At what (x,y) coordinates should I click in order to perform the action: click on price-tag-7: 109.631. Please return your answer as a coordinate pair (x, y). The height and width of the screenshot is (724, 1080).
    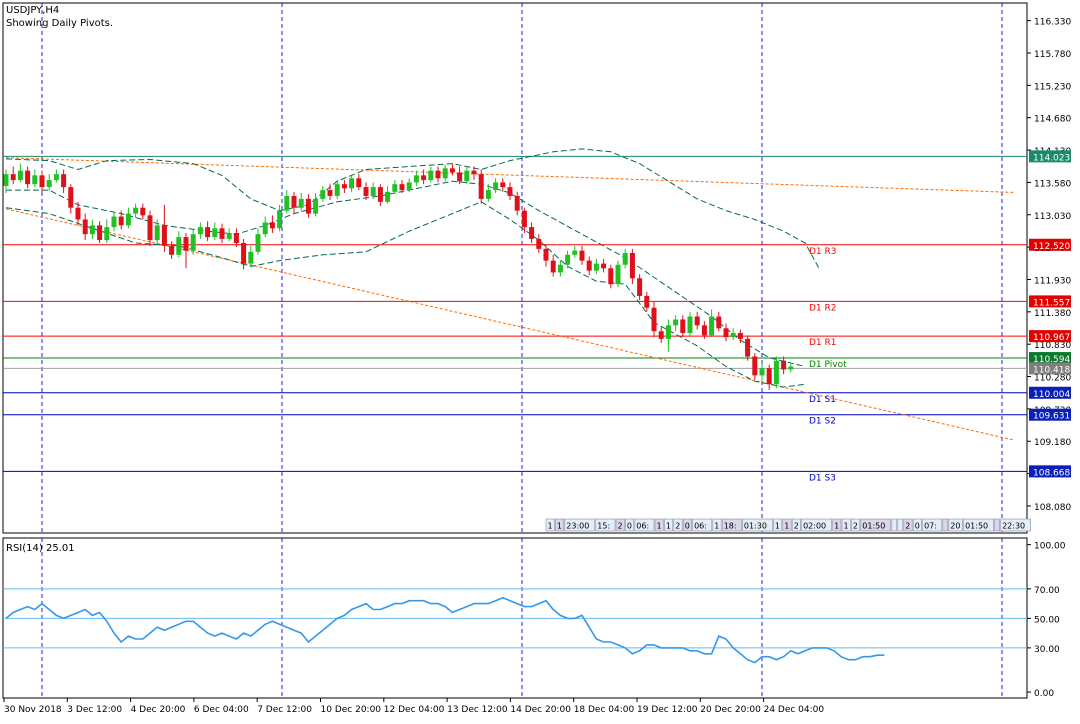
    Looking at the image, I should click on (1050, 415).